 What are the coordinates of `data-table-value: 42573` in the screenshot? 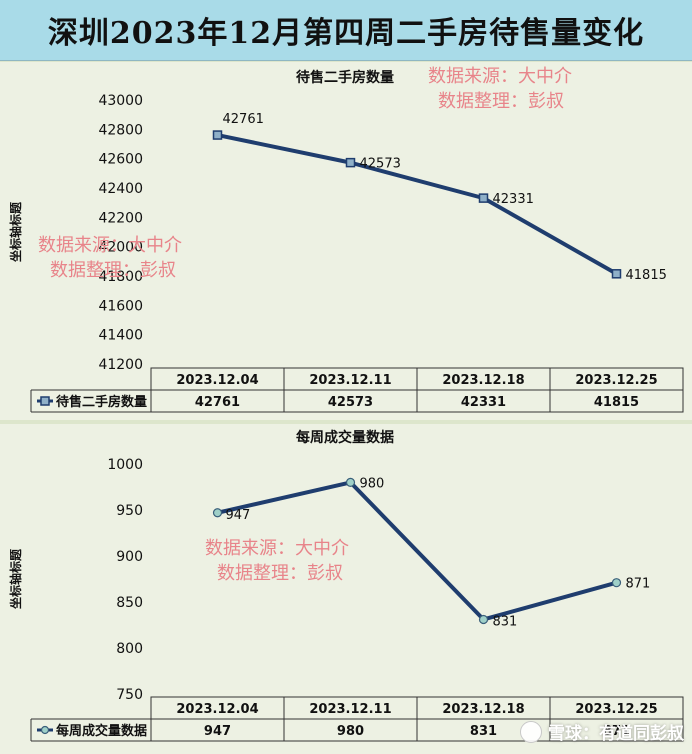 It's located at (350, 402).